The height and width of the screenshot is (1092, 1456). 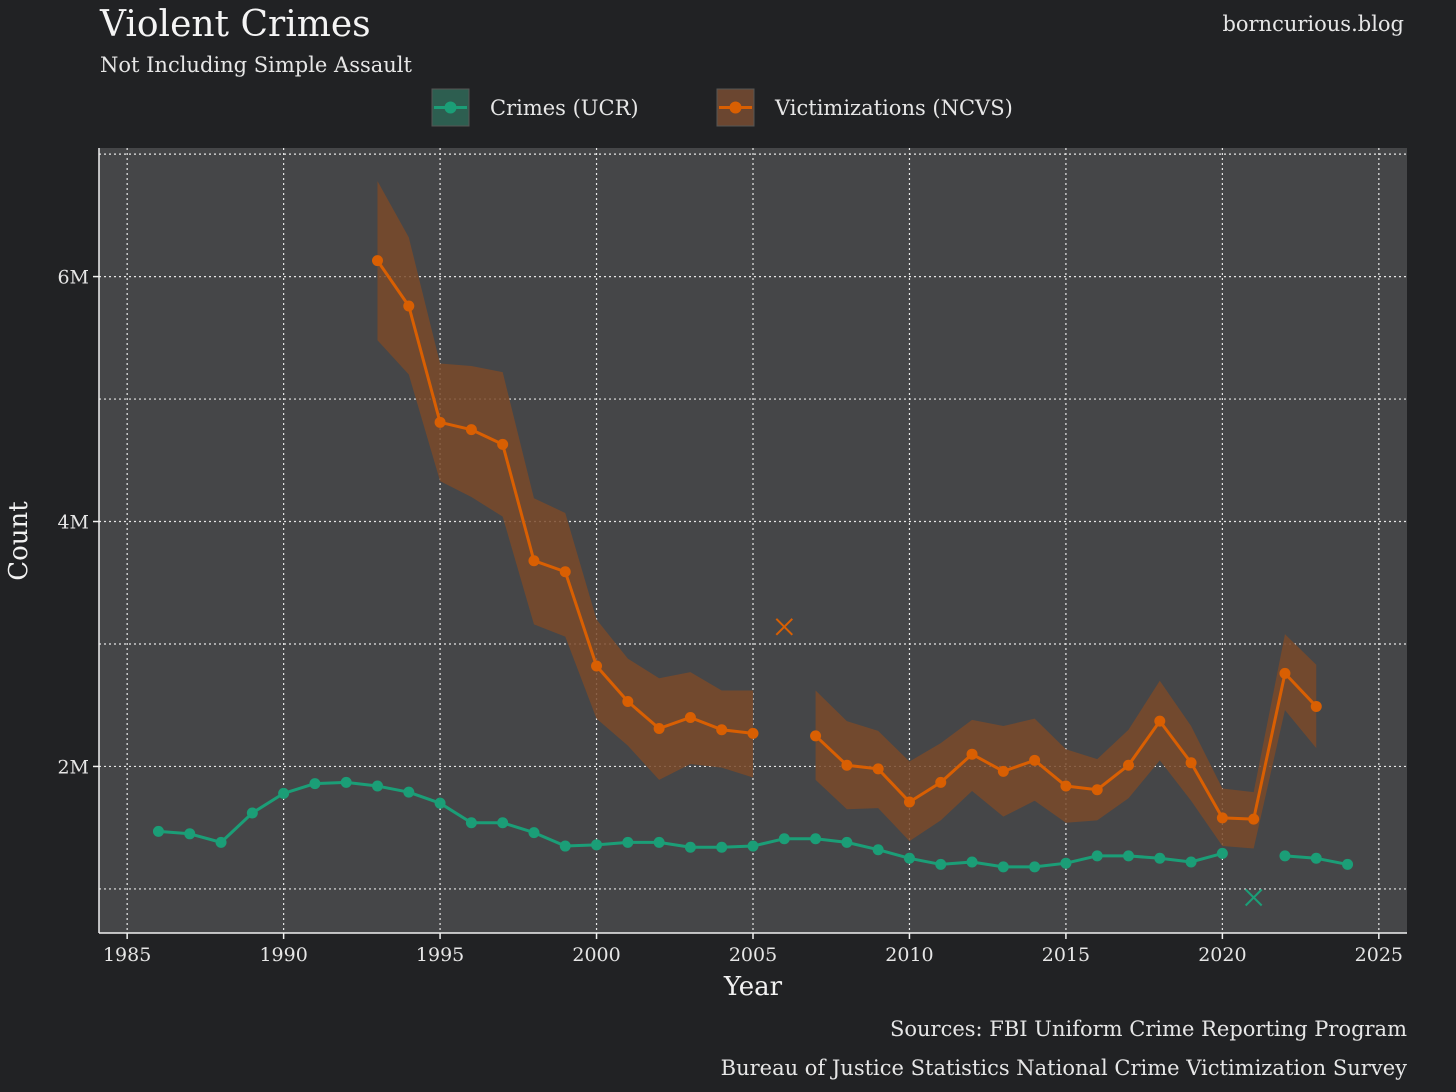 I want to click on x-tick-label: 2020, so click(x=1222, y=955).